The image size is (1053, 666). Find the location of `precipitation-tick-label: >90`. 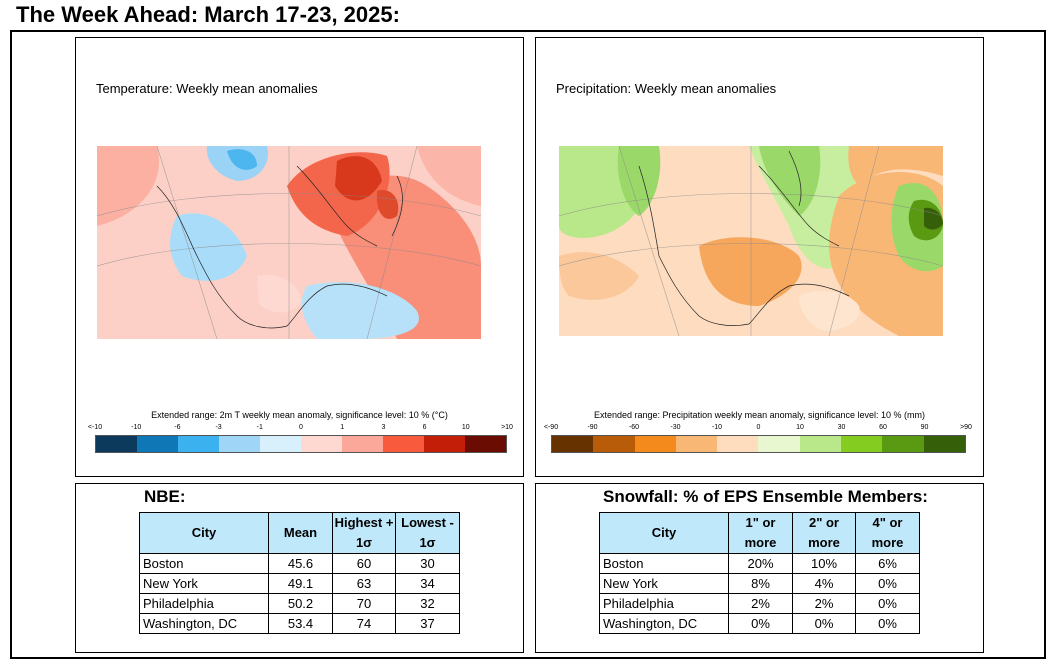

precipitation-tick-label: >90 is located at coordinates (966, 427).